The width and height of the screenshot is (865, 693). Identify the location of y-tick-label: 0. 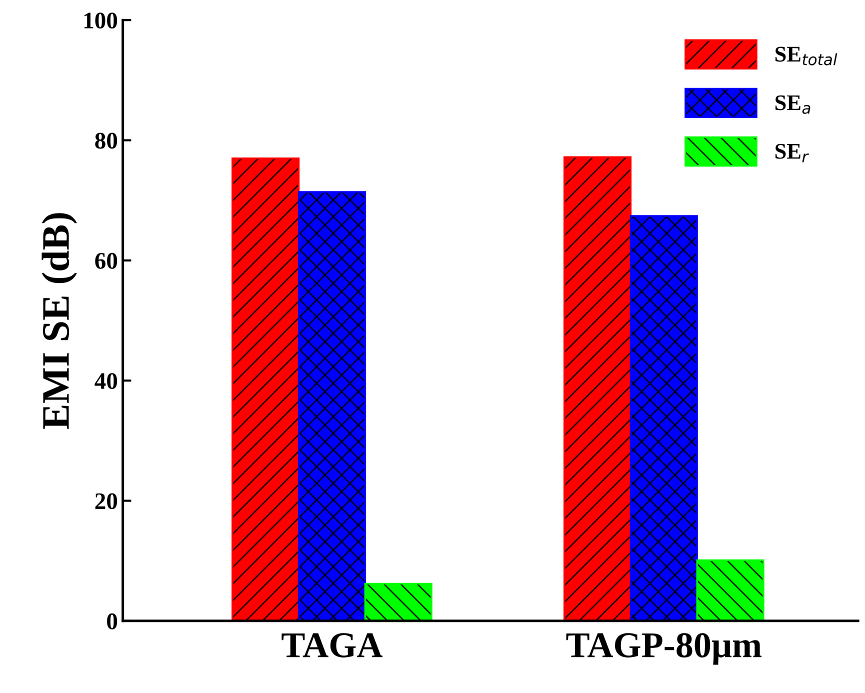
(112, 621).